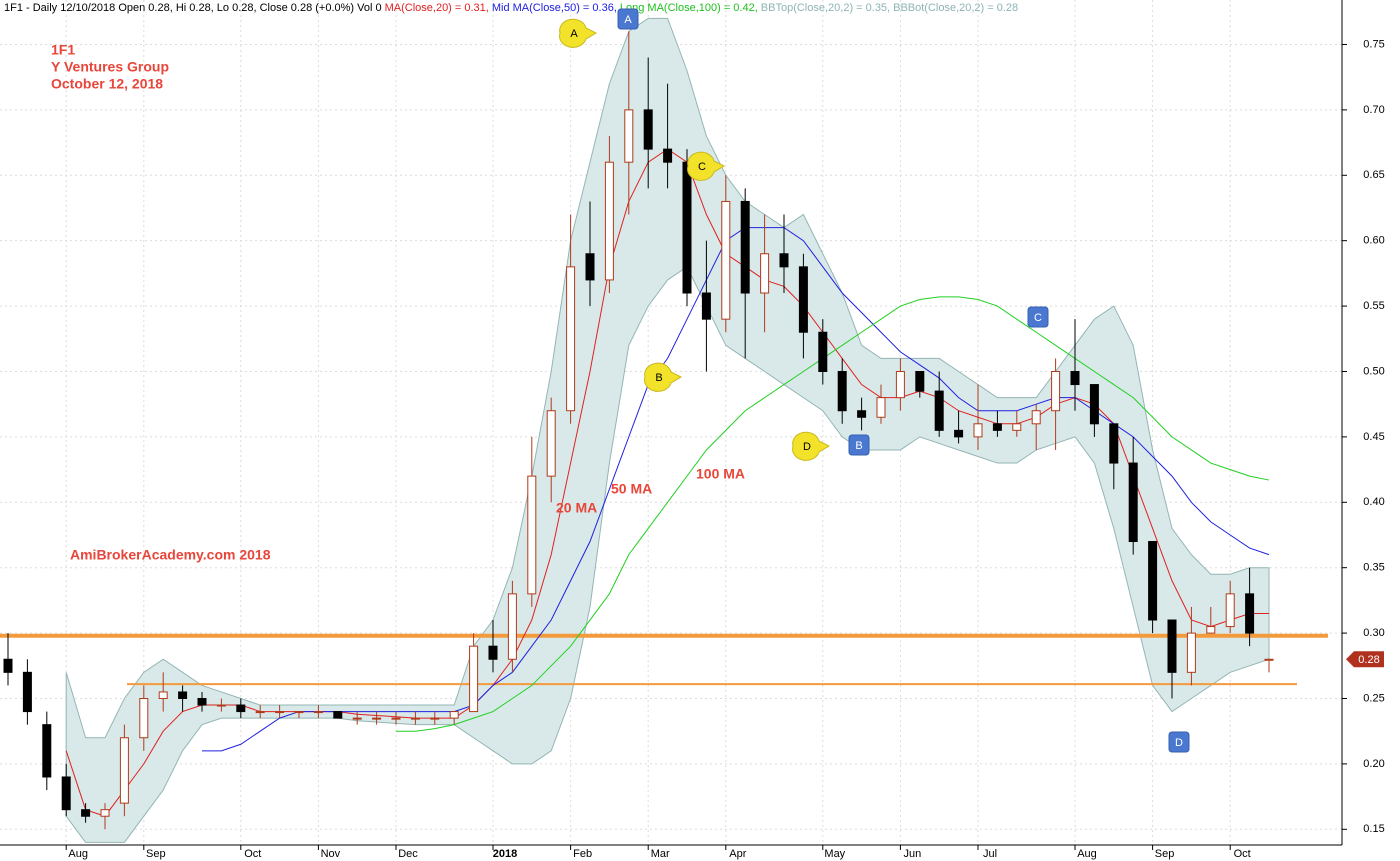  Describe the element at coordinates (737, 854) in the screenshot. I see `x-tick-label: Apr` at that location.